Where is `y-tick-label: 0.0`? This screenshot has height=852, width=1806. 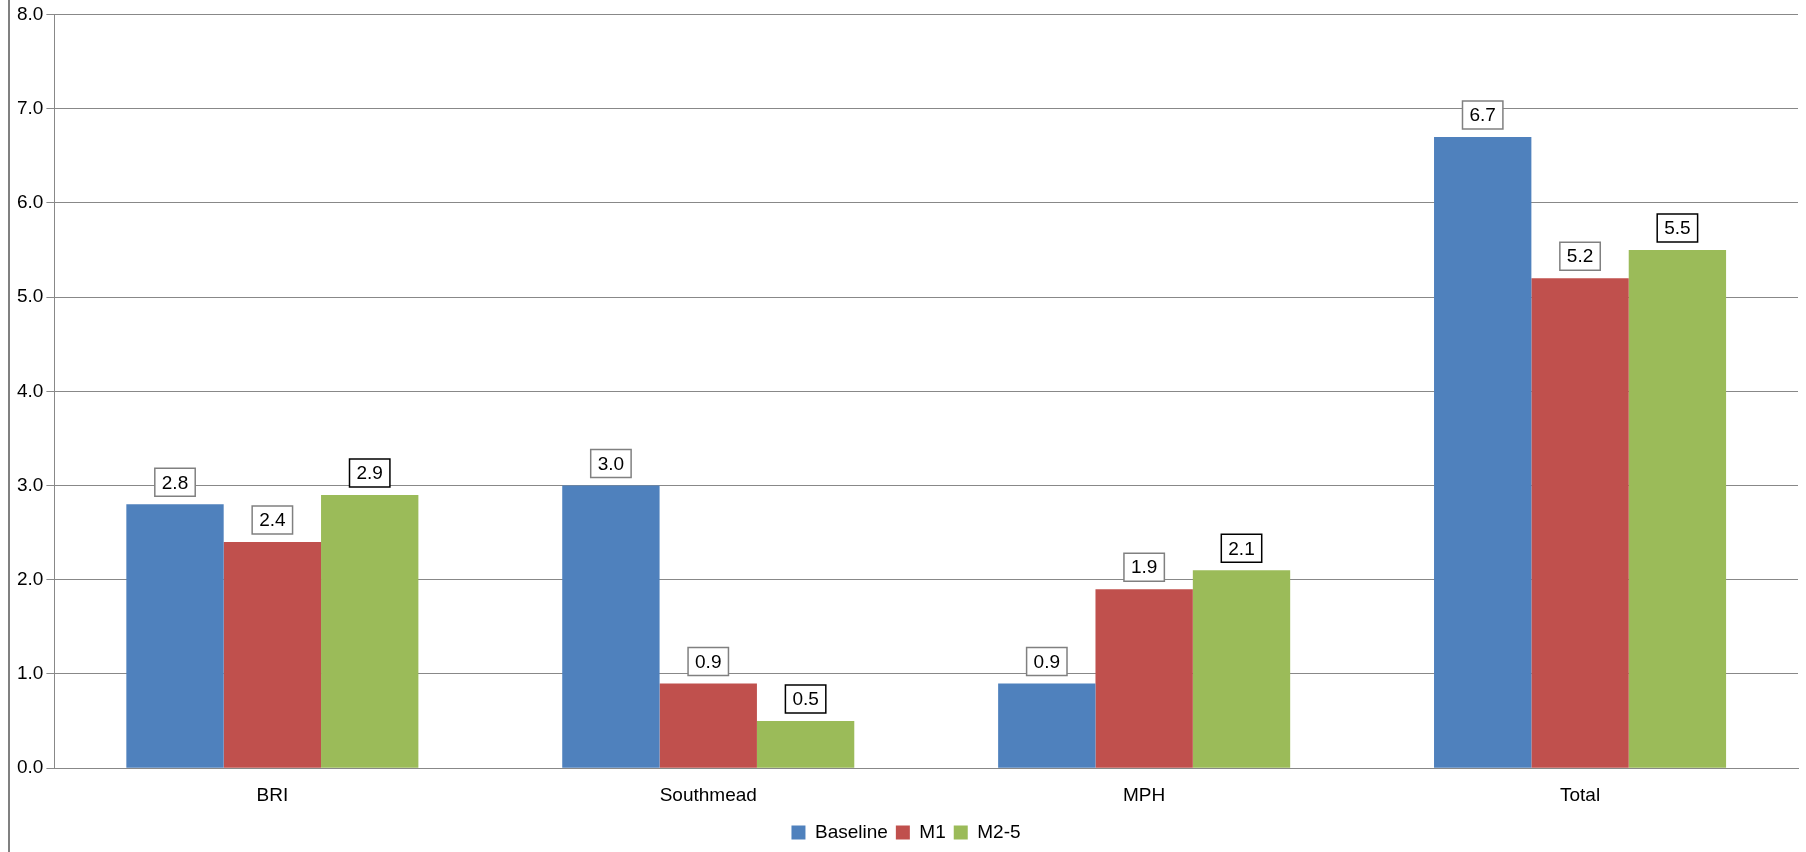
y-tick-label: 0.0 is located at coordinates (30, 767).